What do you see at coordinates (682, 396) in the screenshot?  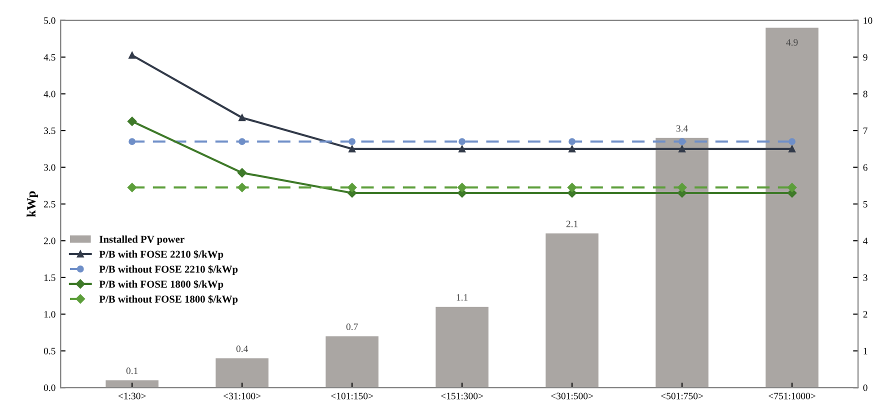 I see `x-tick-label: <501:750>` at bounding box center [682, 396].